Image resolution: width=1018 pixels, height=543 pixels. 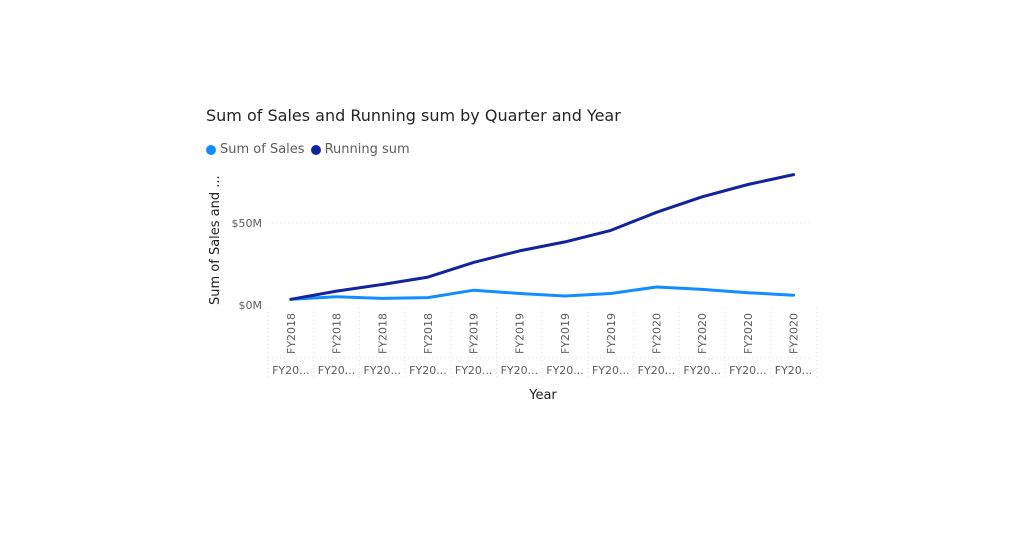 What do you see at coordinates (251, 305) in the screenshot?
I see `y-tick-label: $0M` at bounding box center [251, 305].